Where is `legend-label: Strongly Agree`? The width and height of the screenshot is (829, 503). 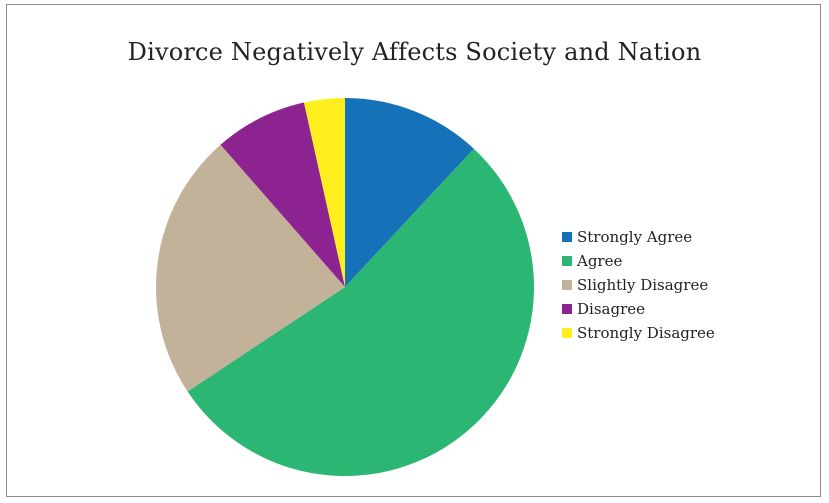 legend-label: Strongly Agree is located at coordinates (635, 237).